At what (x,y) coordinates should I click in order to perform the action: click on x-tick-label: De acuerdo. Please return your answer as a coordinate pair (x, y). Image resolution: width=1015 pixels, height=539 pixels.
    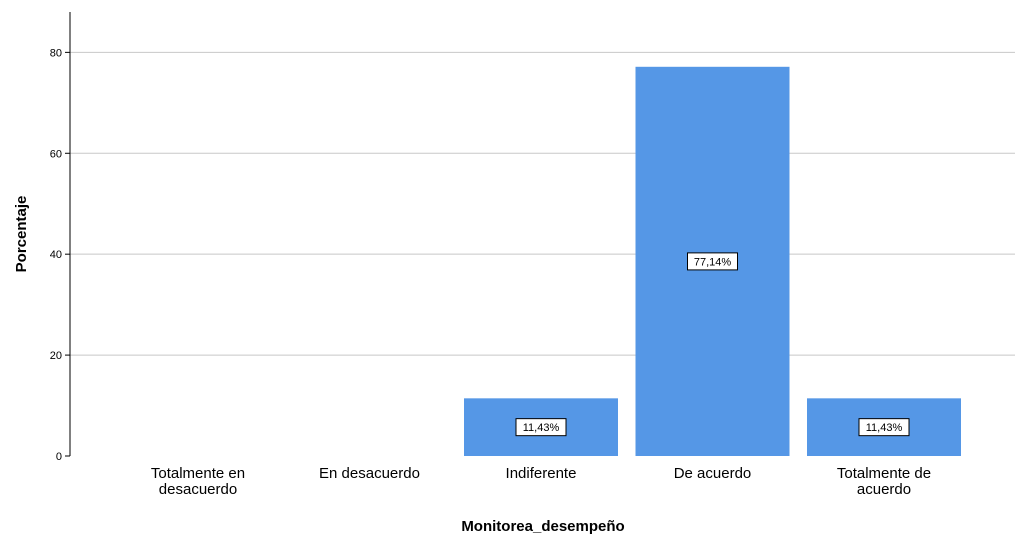
    Looking at the image, I should click on (713, 473).